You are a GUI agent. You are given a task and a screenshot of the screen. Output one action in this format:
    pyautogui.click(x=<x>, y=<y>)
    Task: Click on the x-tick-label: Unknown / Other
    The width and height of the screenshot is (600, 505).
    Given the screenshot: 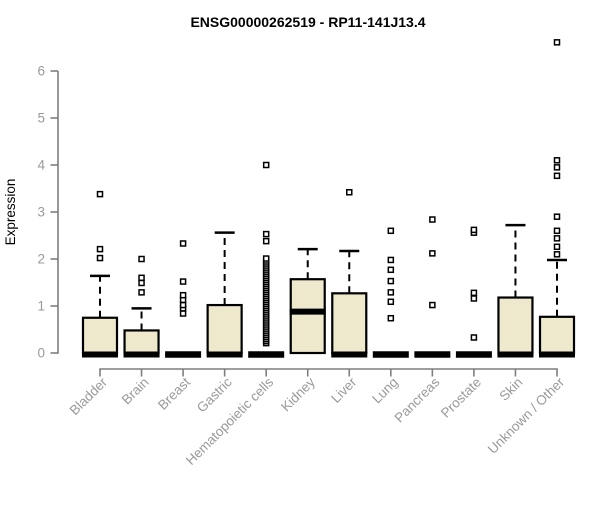 What is the action you would take?
    pyautogui.click(x=526, y=415)
    